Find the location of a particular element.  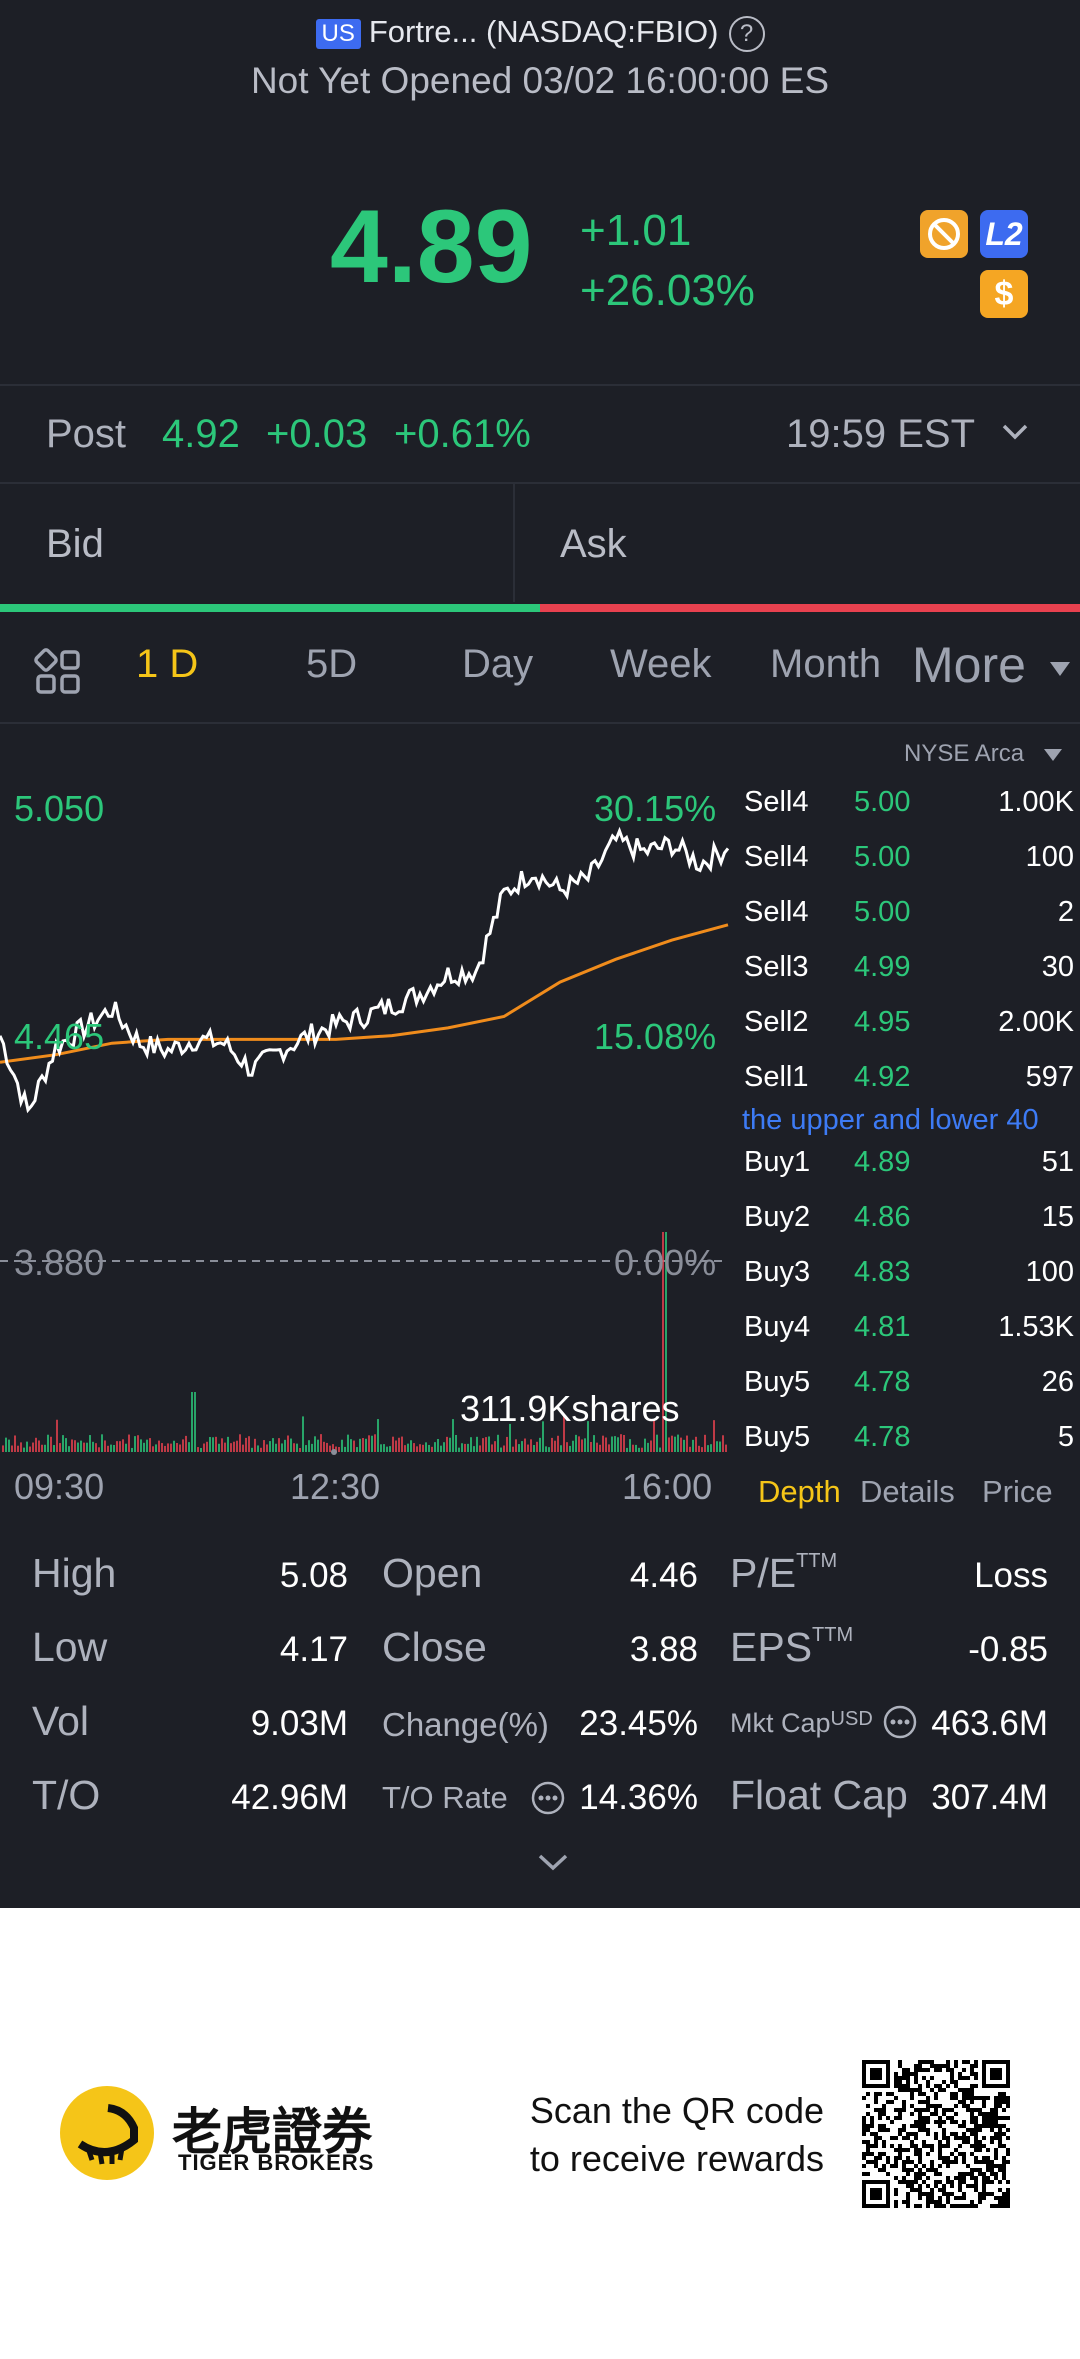

stat-to-label: T/O is located at coordinates (66, 1795).